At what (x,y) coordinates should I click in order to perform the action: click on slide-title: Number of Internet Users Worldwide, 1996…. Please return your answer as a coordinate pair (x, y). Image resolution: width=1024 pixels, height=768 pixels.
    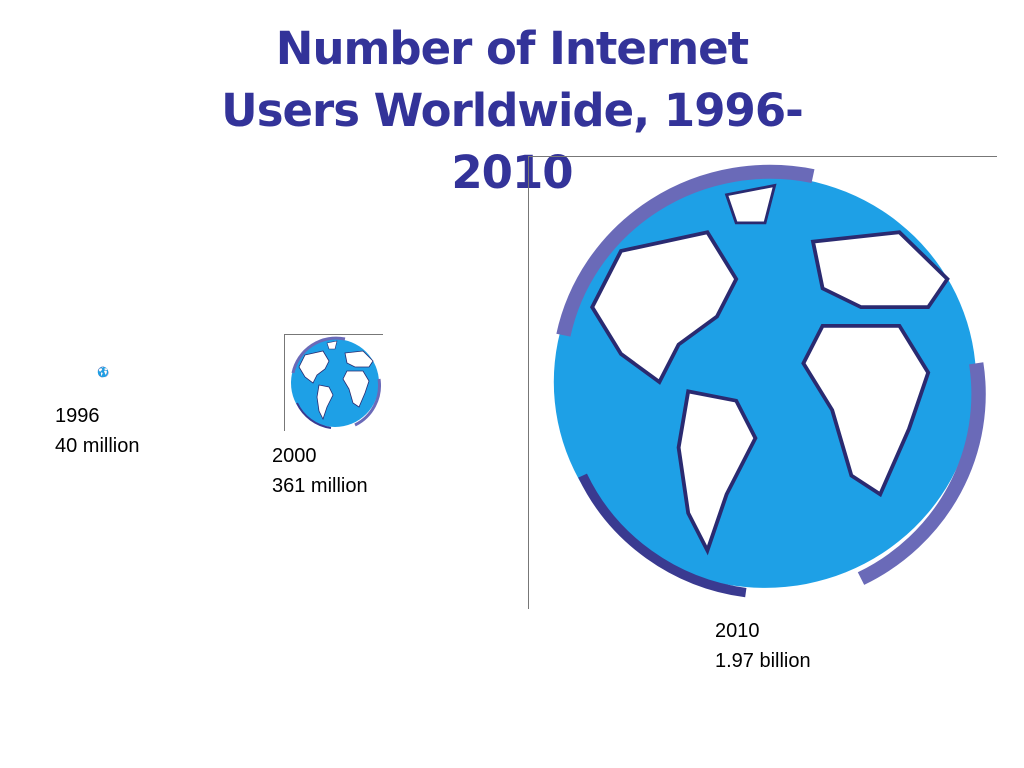
    Looking at the image, I should click on (512, 110).